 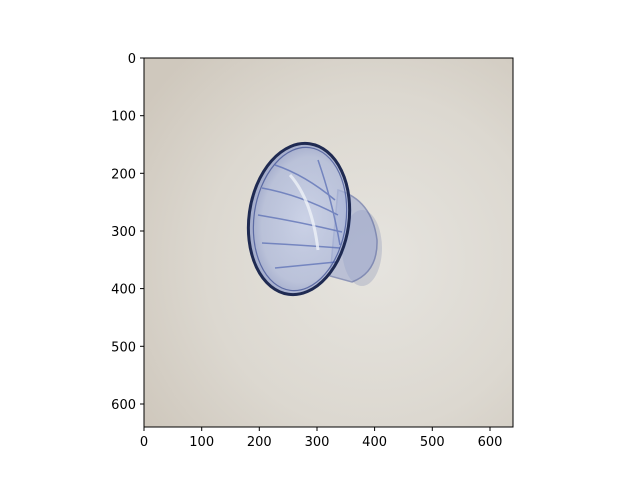 What do you see at coordinates (123, 174) in the screenshot?
I see `y-tick-label: 200` at bounding box center [123, 174].